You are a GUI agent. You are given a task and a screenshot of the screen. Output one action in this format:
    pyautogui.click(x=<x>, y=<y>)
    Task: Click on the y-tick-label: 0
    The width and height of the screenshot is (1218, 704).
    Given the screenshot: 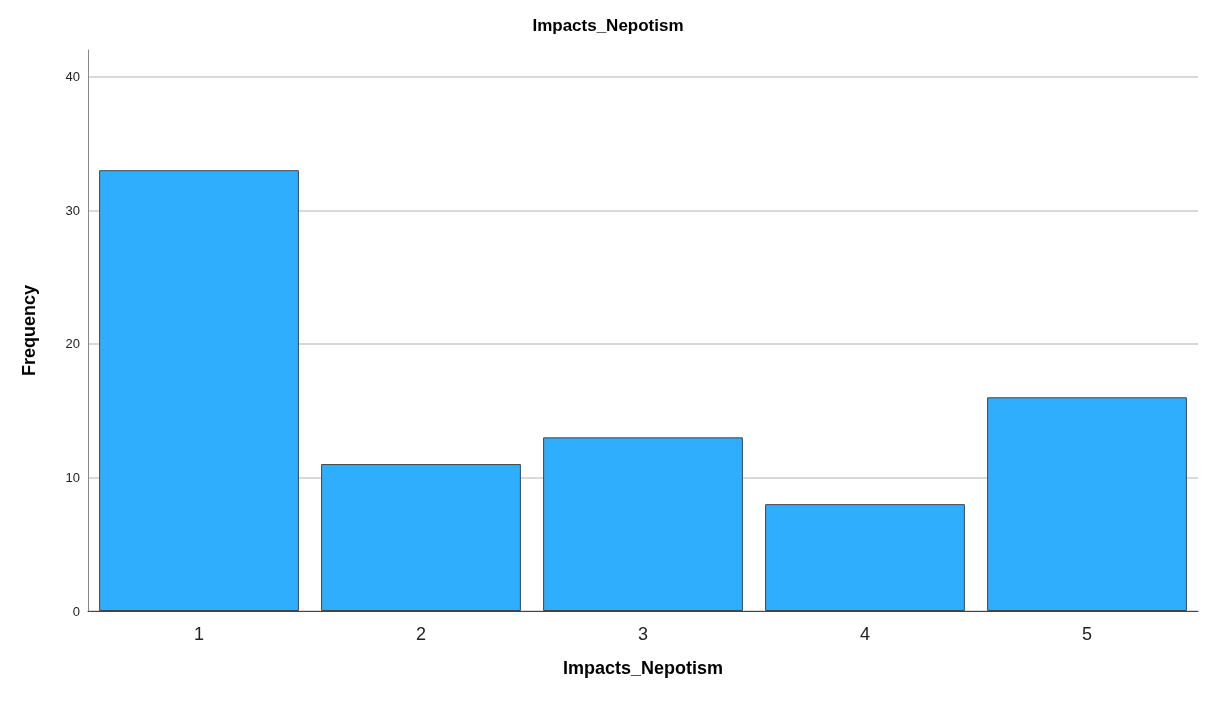 What is the action you would take?
    pyautogui.click(x=76, y=611)
    